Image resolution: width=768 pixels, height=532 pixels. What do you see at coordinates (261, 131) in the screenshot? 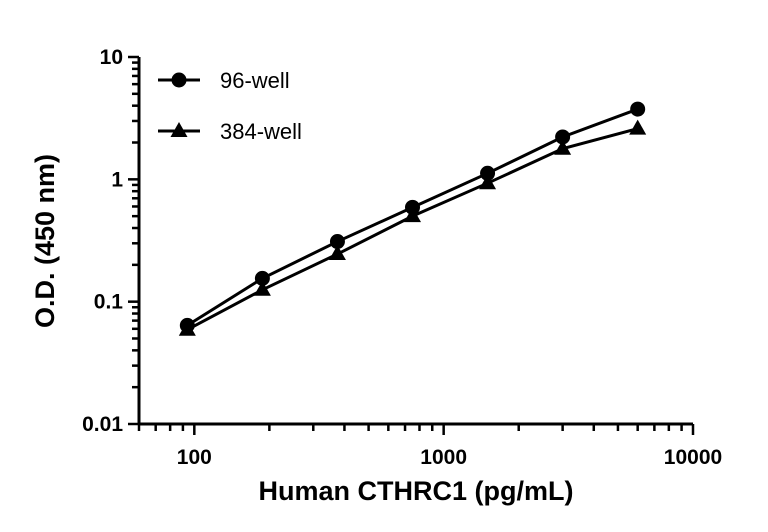
I see `legend-label-384-well: 384-well` at bounding box center [261, 131].